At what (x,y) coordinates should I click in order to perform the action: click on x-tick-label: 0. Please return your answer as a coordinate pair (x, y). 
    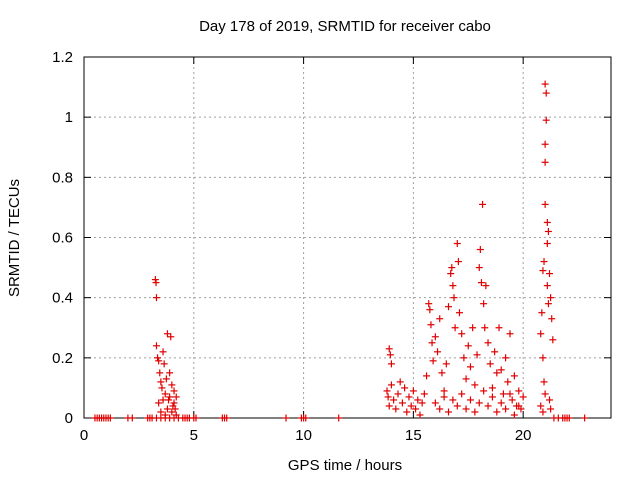
    Looking at the image, I should click on (84, 435).